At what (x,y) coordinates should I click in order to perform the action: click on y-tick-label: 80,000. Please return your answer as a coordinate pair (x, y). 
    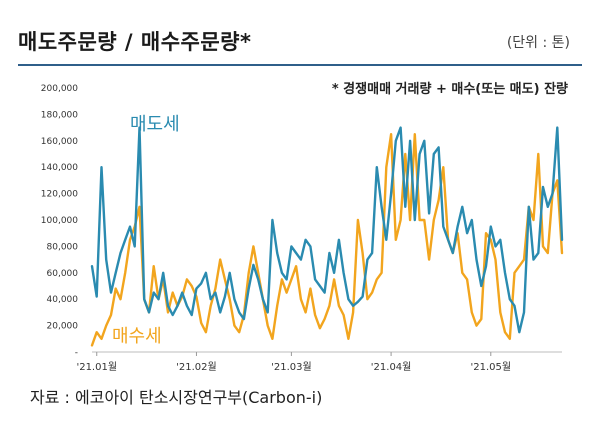
    Looking at the image, I should click on (63, 247).